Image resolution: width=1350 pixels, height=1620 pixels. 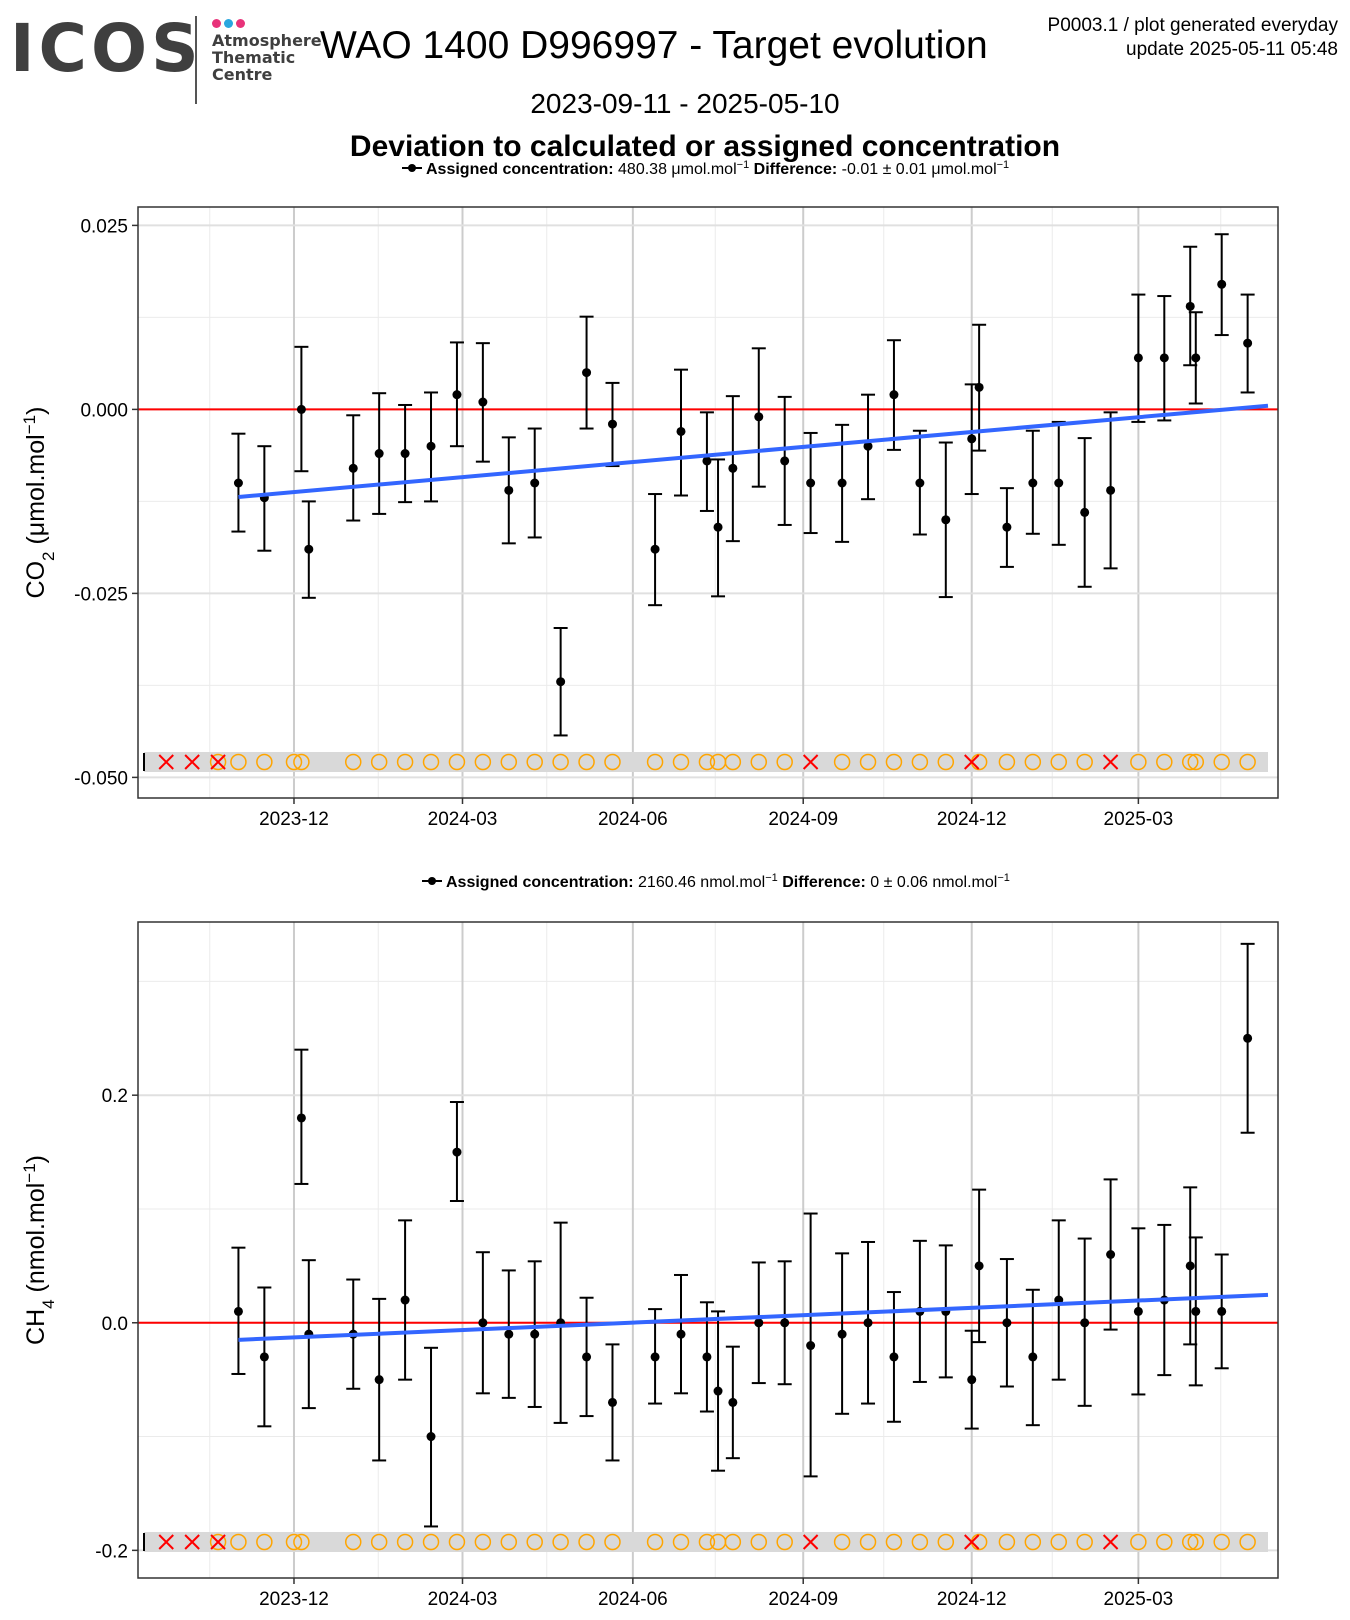 What do you see at coordinates (654, 45) in the screenshot?
I see `main-title: WAO 1400 D996997 - Target evolution` at bounding box center [654, 45].